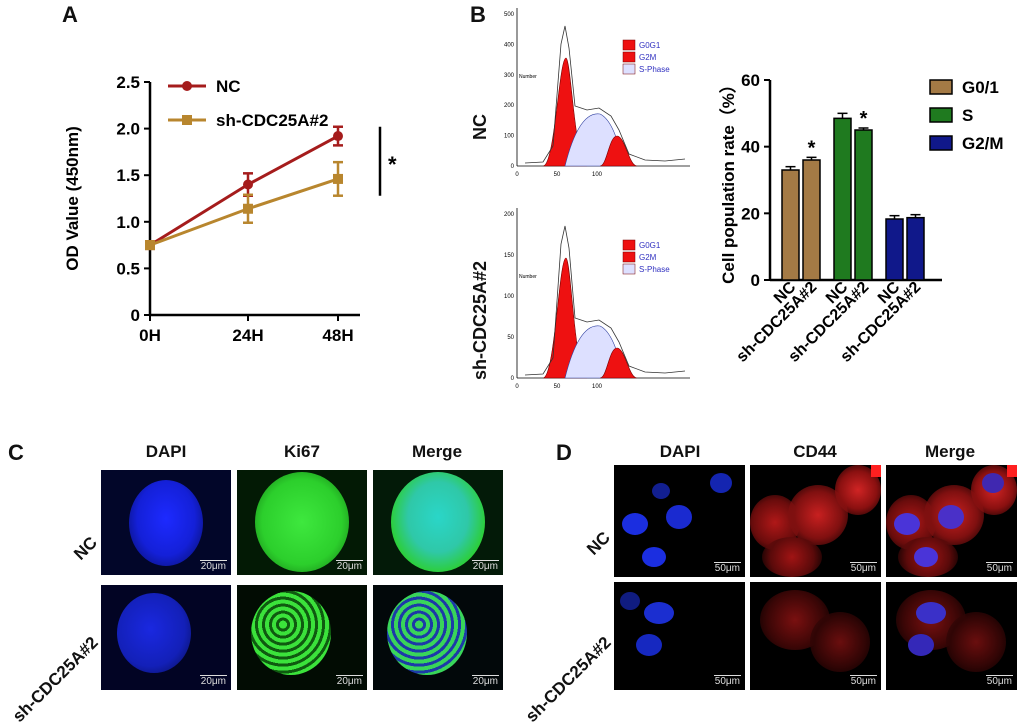 This screenshot has width=1020, height=727. Describe the element at coordinates (150, 335) in the screenshot. I see `a-xtick-label: 0H` at that location.